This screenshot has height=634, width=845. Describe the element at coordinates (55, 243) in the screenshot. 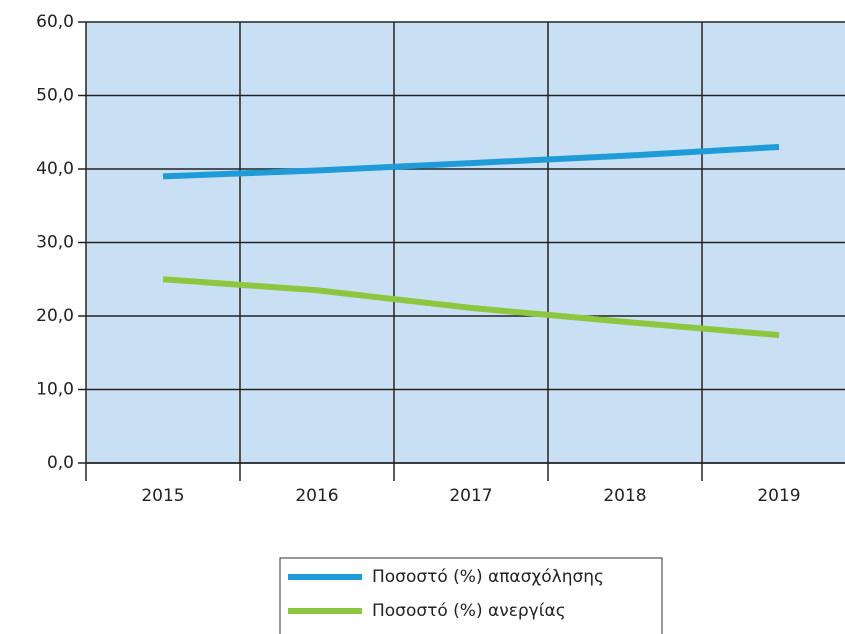

I see `y-tick-label: 30,0` at that location.